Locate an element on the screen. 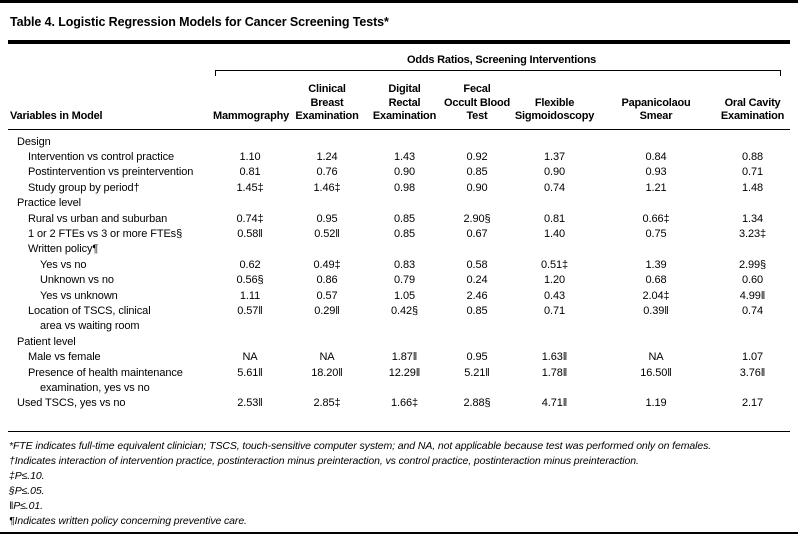 This screenshot has width=798, height=534. odds-ratio-value: 0.85 is located at coordinates (404, 218).